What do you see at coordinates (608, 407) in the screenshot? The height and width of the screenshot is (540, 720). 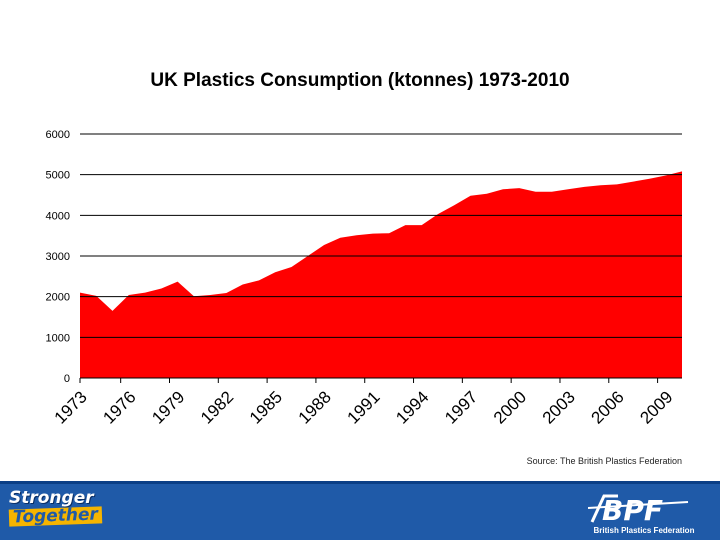 I see `x-tick-label: 2006` at bounding box center [608, 407].